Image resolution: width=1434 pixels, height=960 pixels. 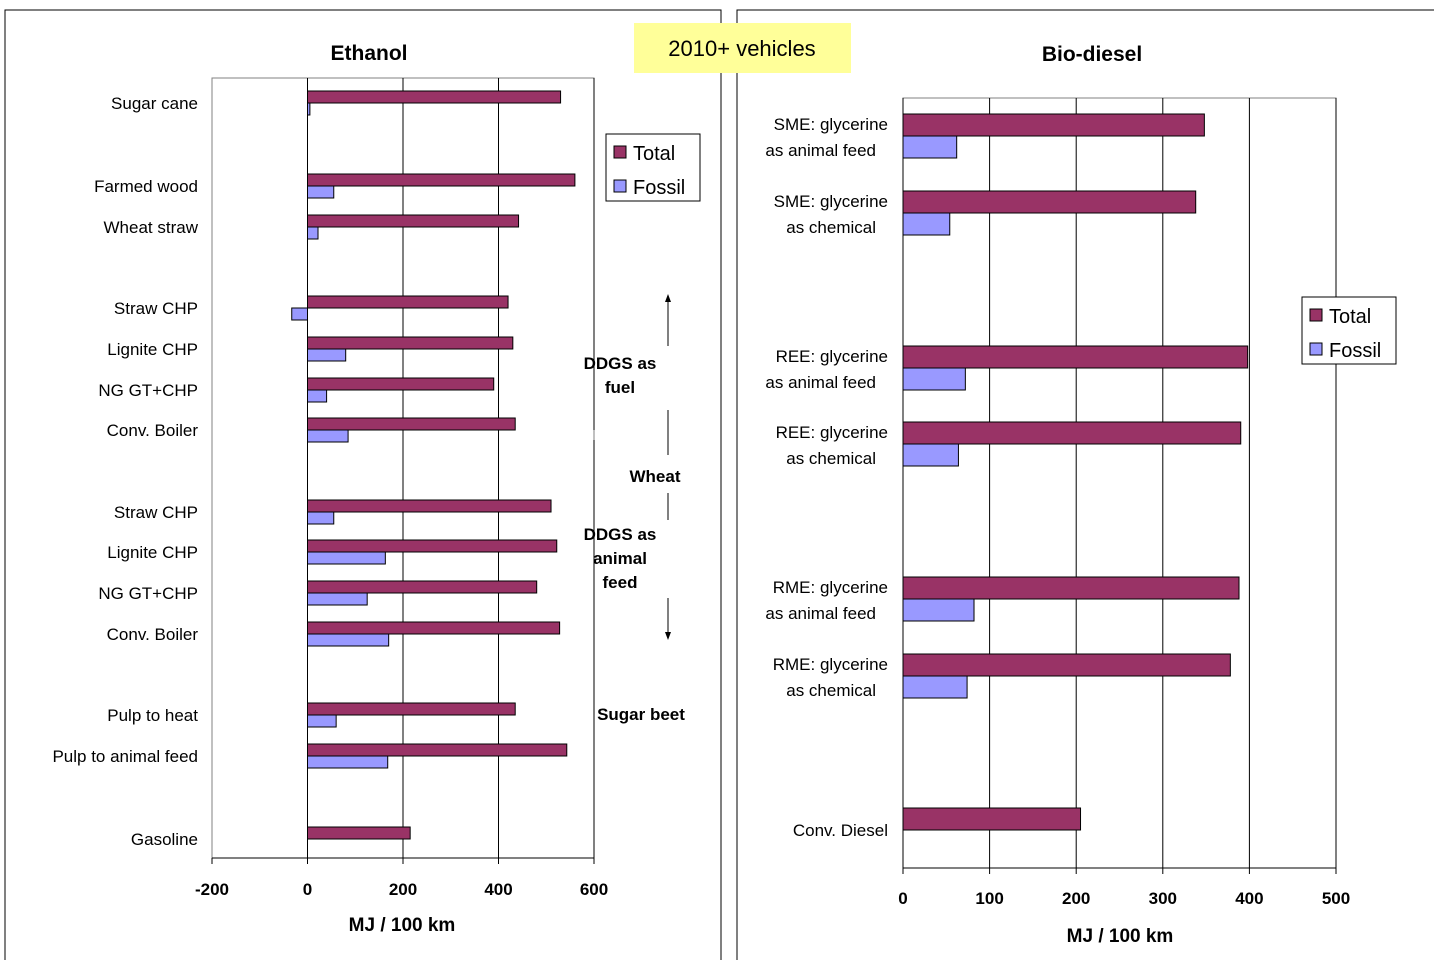 I want to click on category-label: Conv. Diesel, so click(x=840, y=830).